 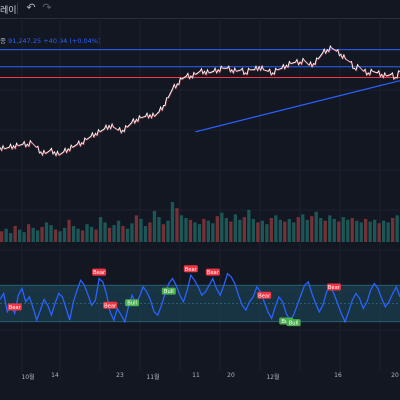 I want to click on time-axis: 10월 14 23 11월 11 20 12월 16 20, so click(x=200, y=386).